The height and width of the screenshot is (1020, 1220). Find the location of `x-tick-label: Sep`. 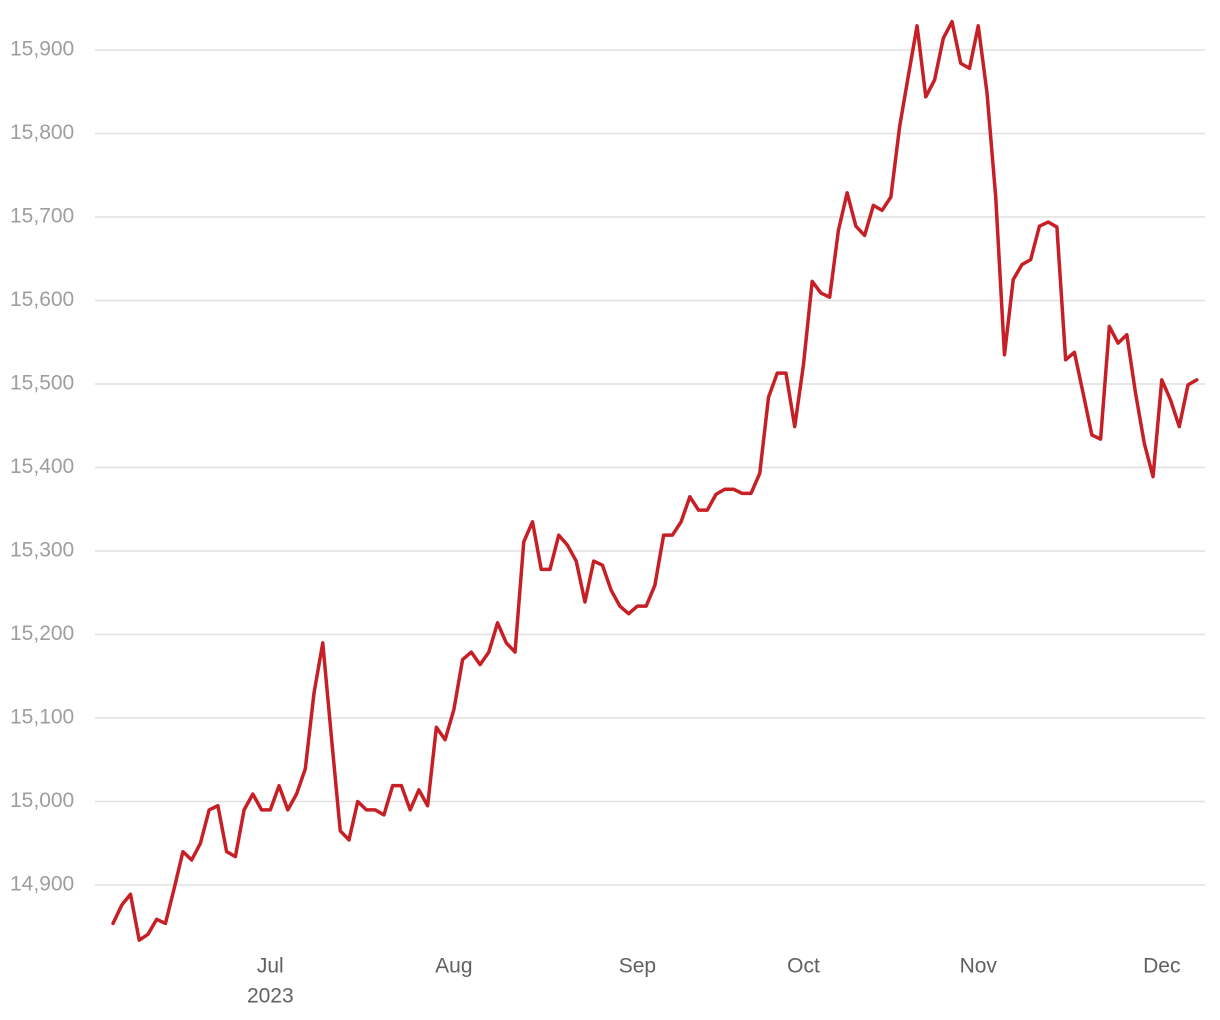

x-tick-label: Sep is located at coordinates (637, 966).